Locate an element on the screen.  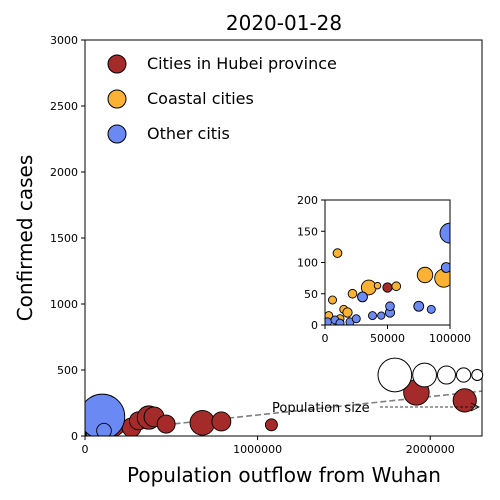
x-tick-label: 1000000 is located at coordinates (257, 449).